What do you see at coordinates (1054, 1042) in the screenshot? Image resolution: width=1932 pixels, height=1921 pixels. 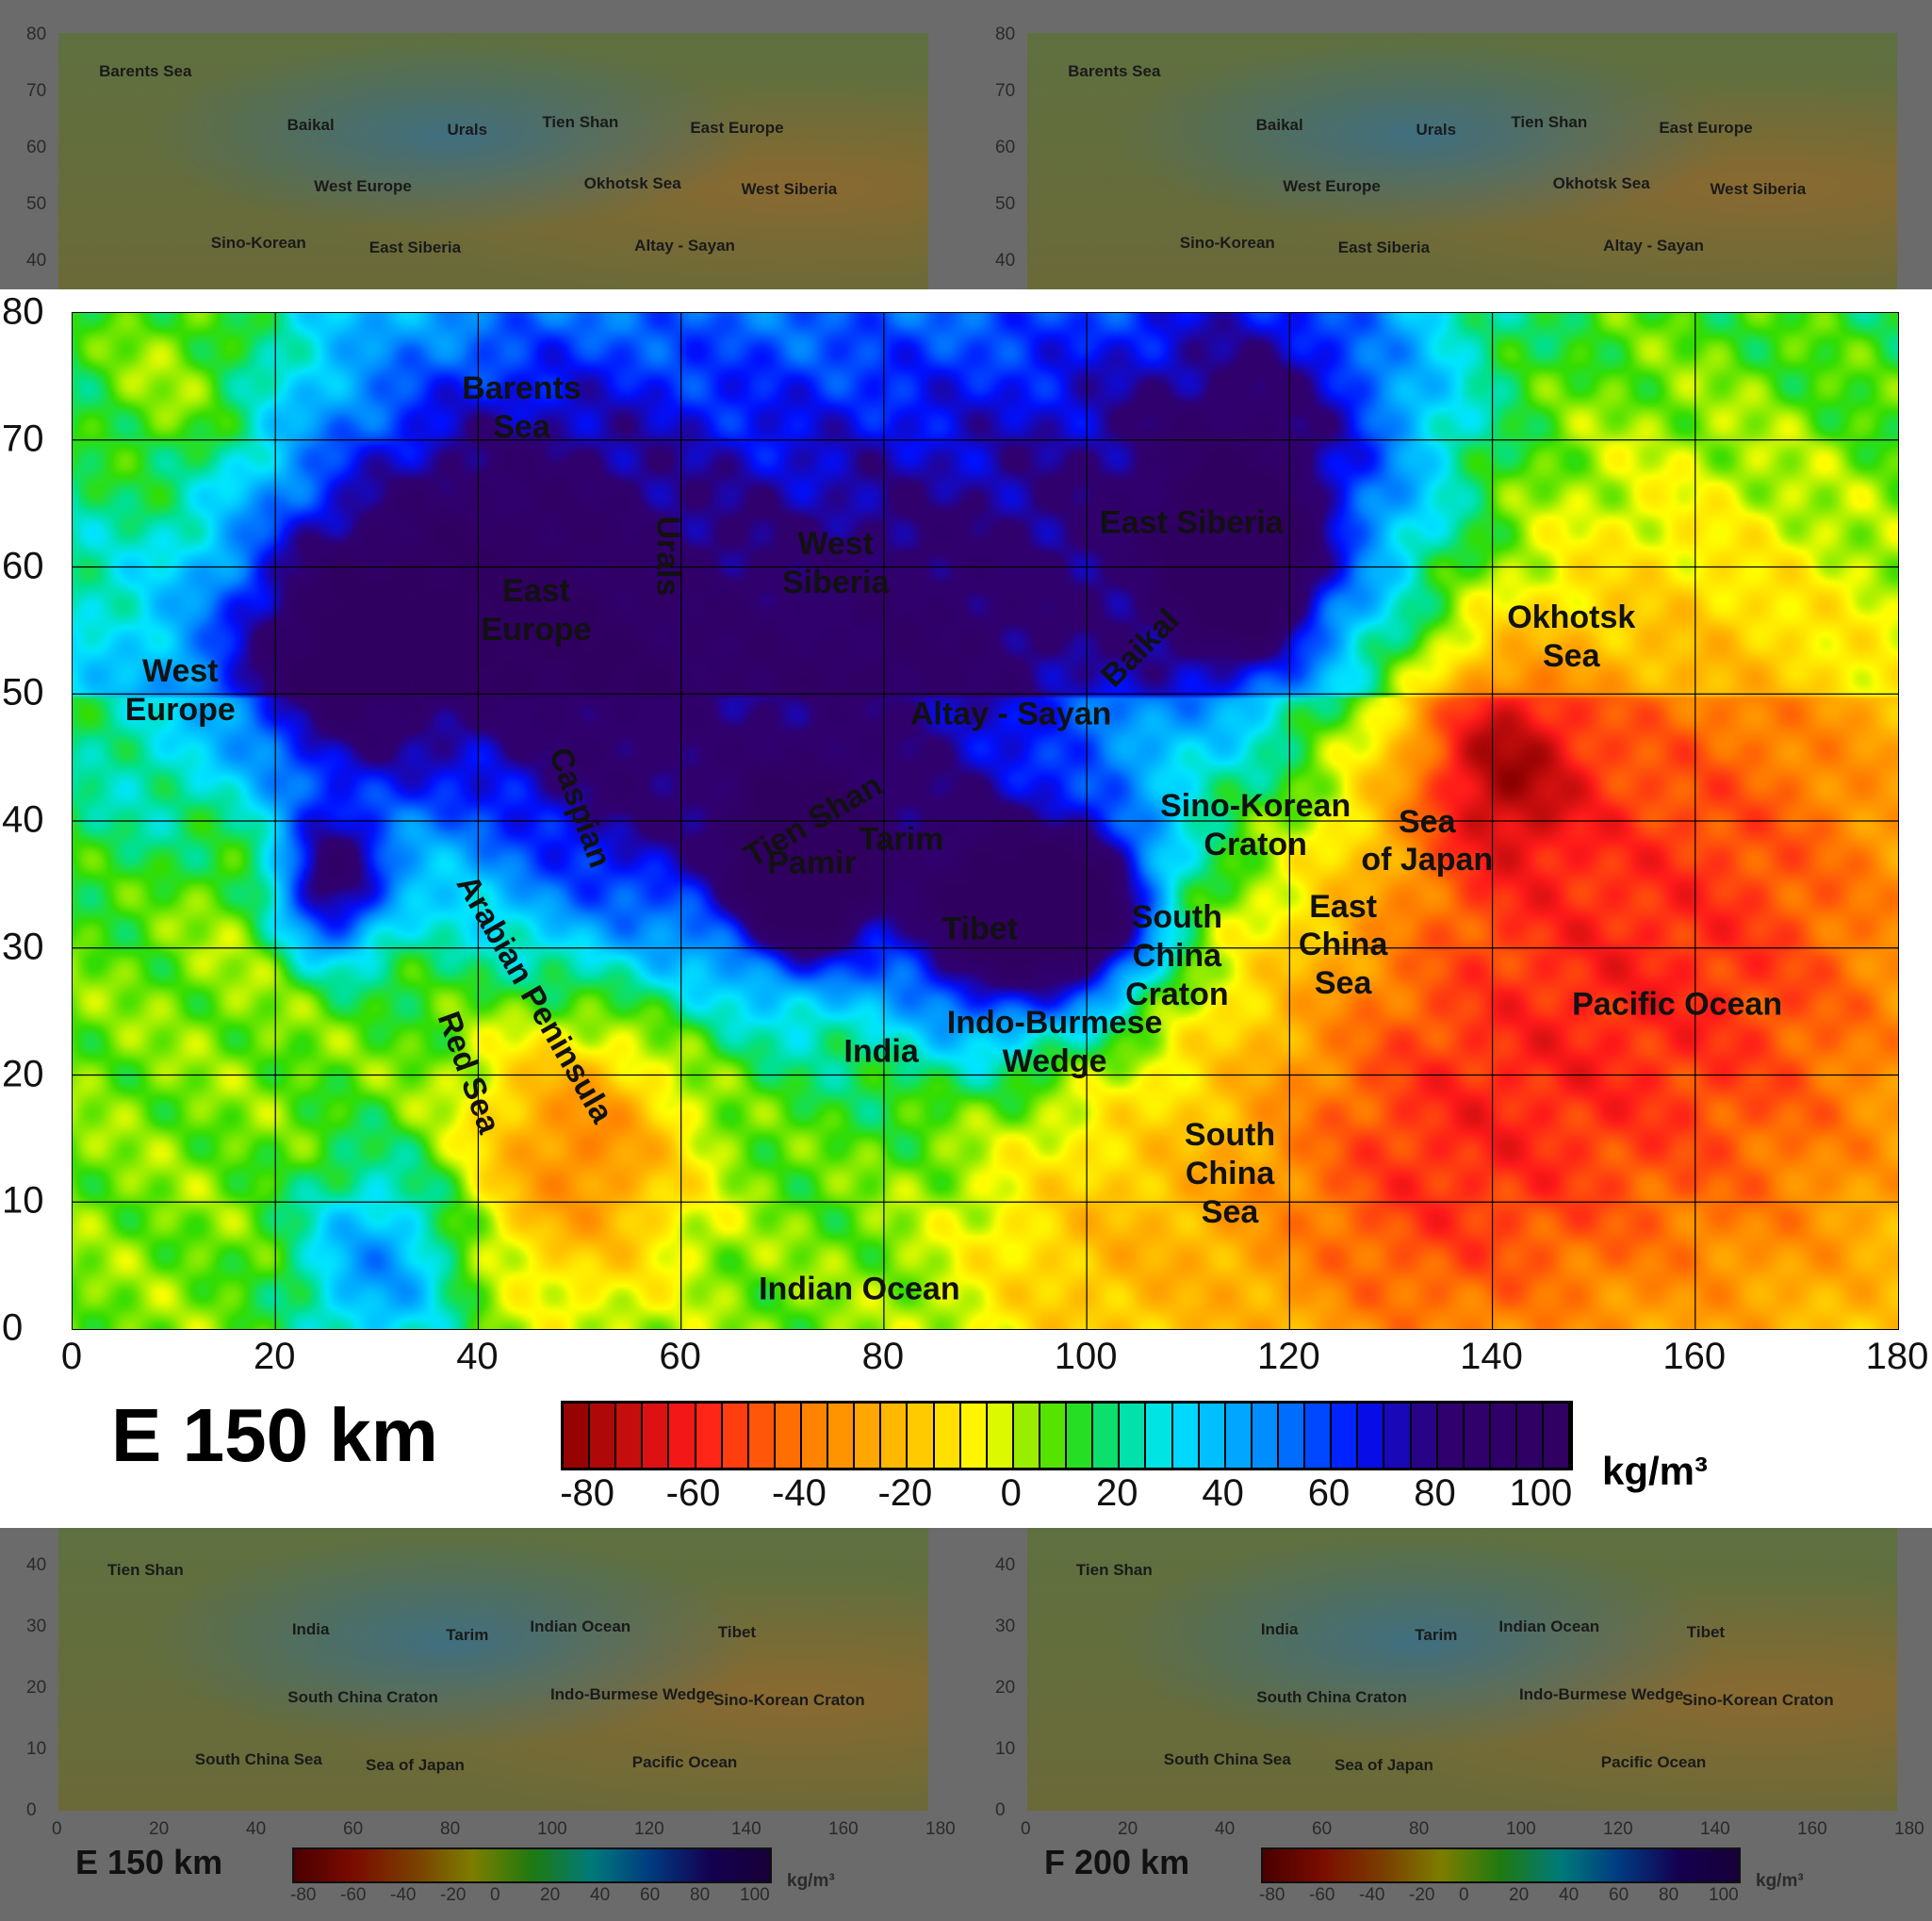 I see `region-label: Indo-Burmese Wedge` at bounding box center [1054, 1042].